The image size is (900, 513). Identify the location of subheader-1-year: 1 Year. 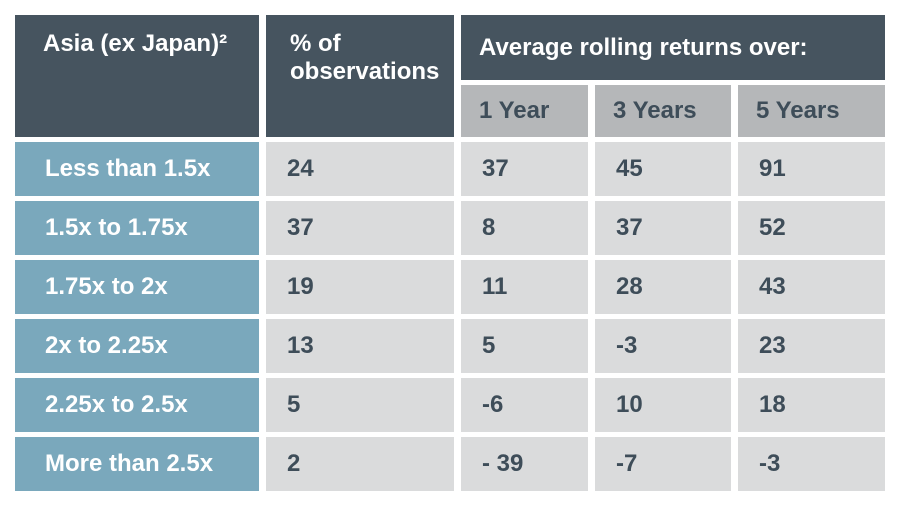
(524, 111).